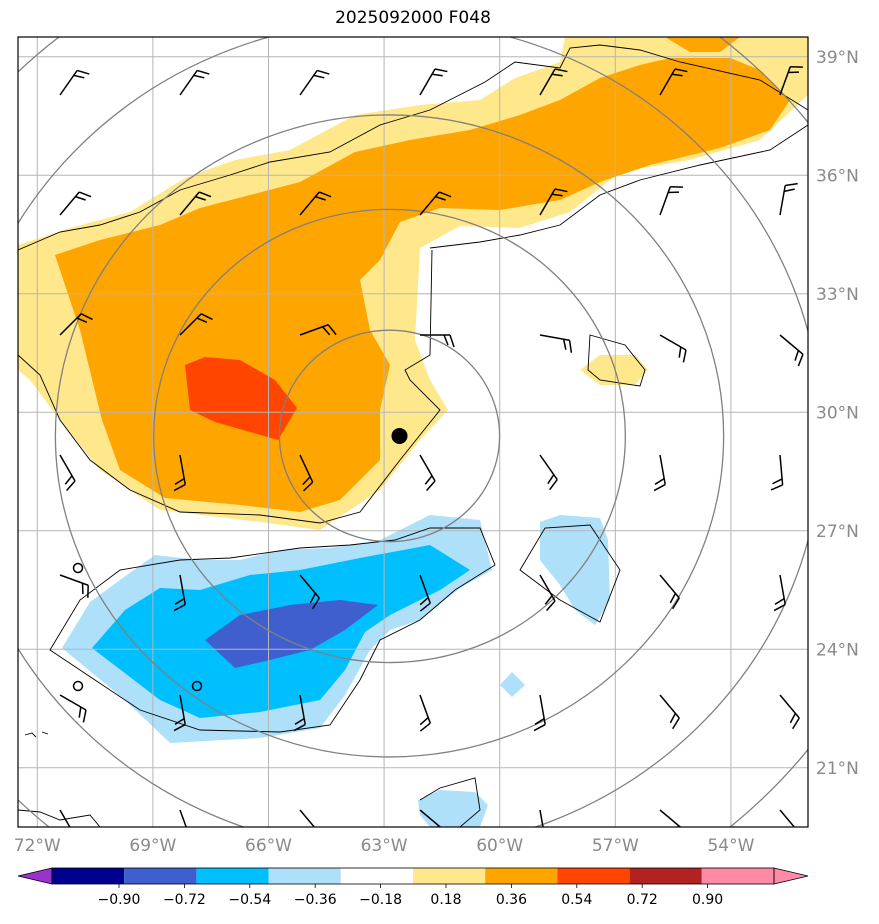 The height and width of the screenshot is (924, 879). Describe the element at coordinates (37, 846) in the screenshot. I see `lon-tick-label: 72°W` at that location.